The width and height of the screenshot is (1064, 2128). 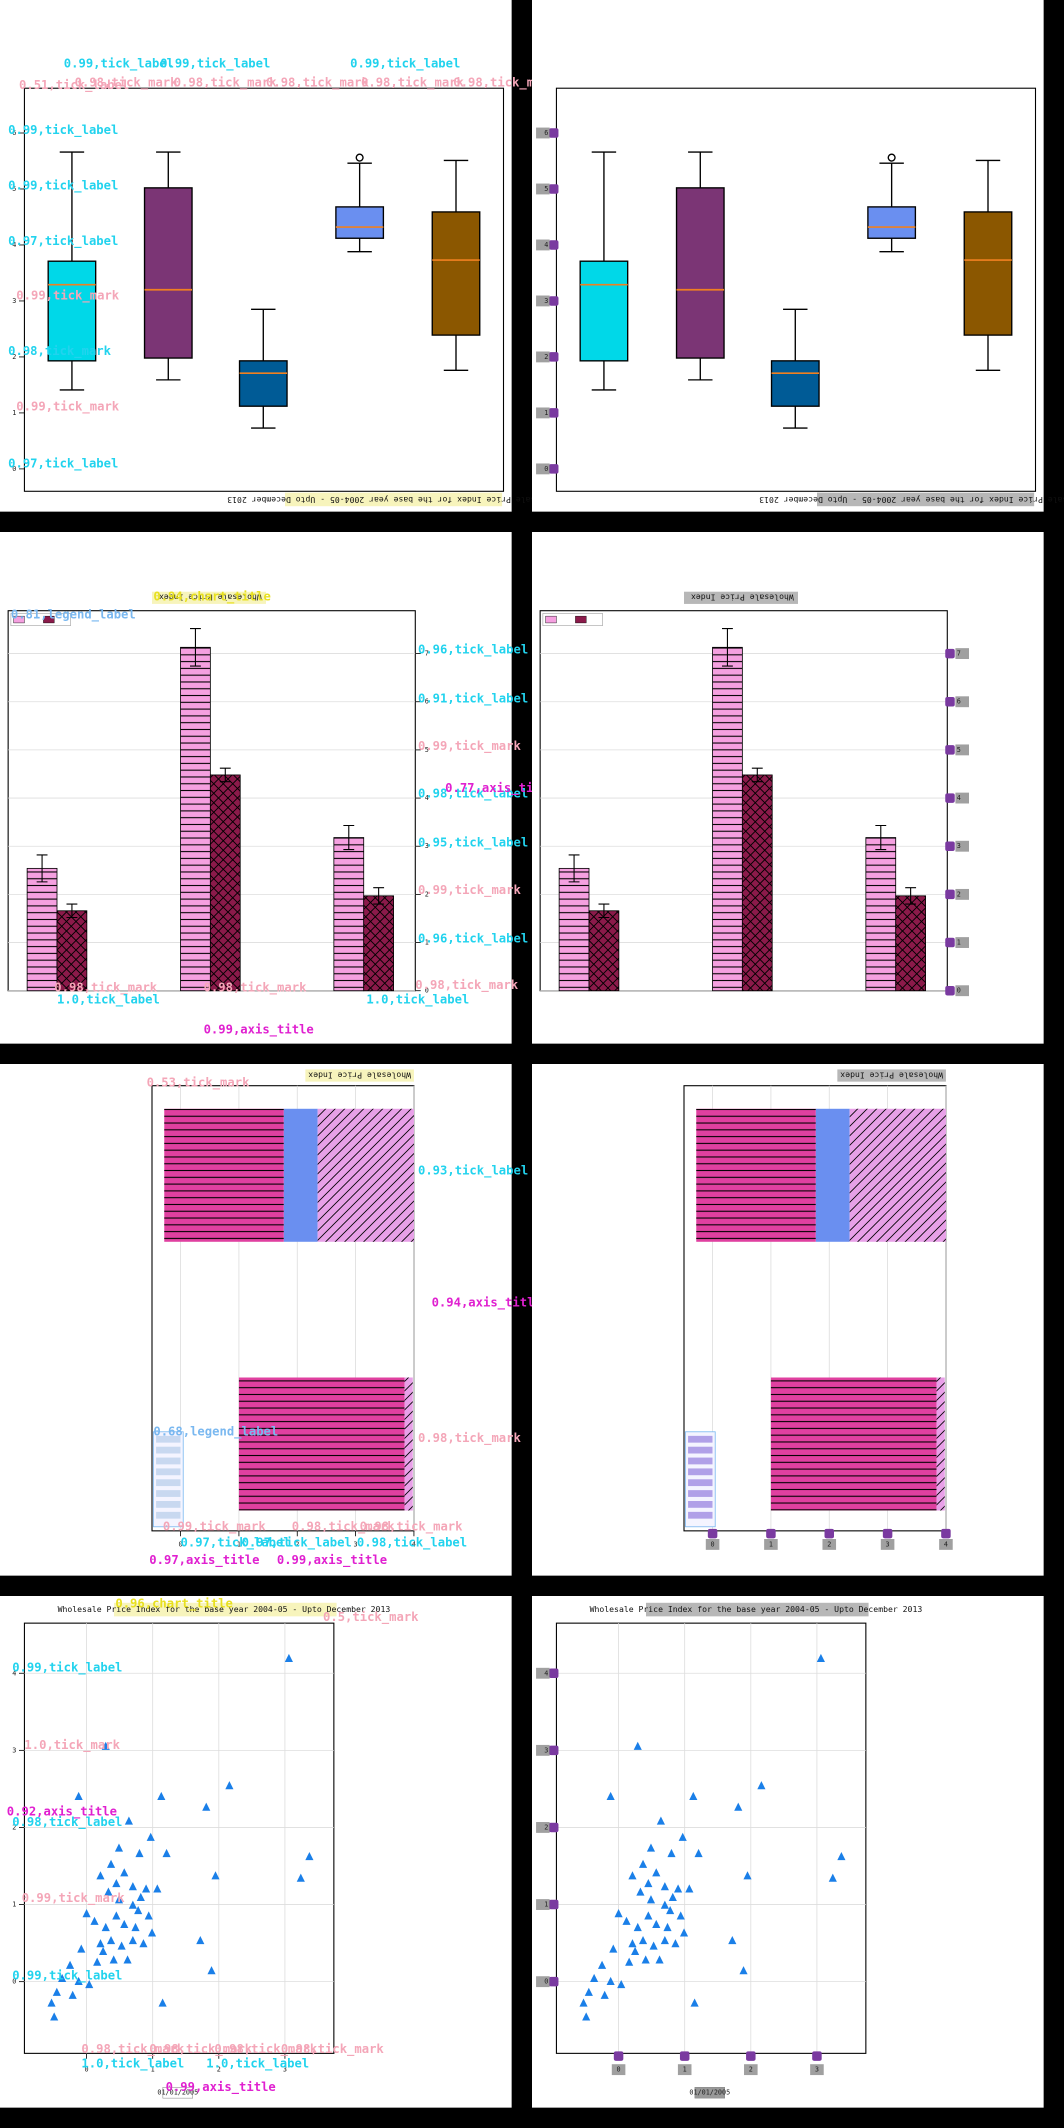 I want to click on bar-segment, so click(x=832, y=1175).